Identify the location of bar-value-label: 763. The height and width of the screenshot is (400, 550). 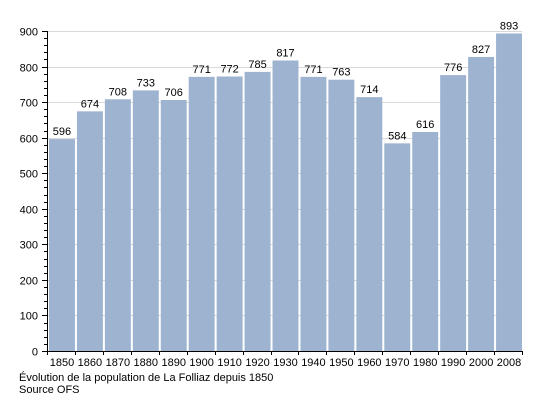
(341, 73).